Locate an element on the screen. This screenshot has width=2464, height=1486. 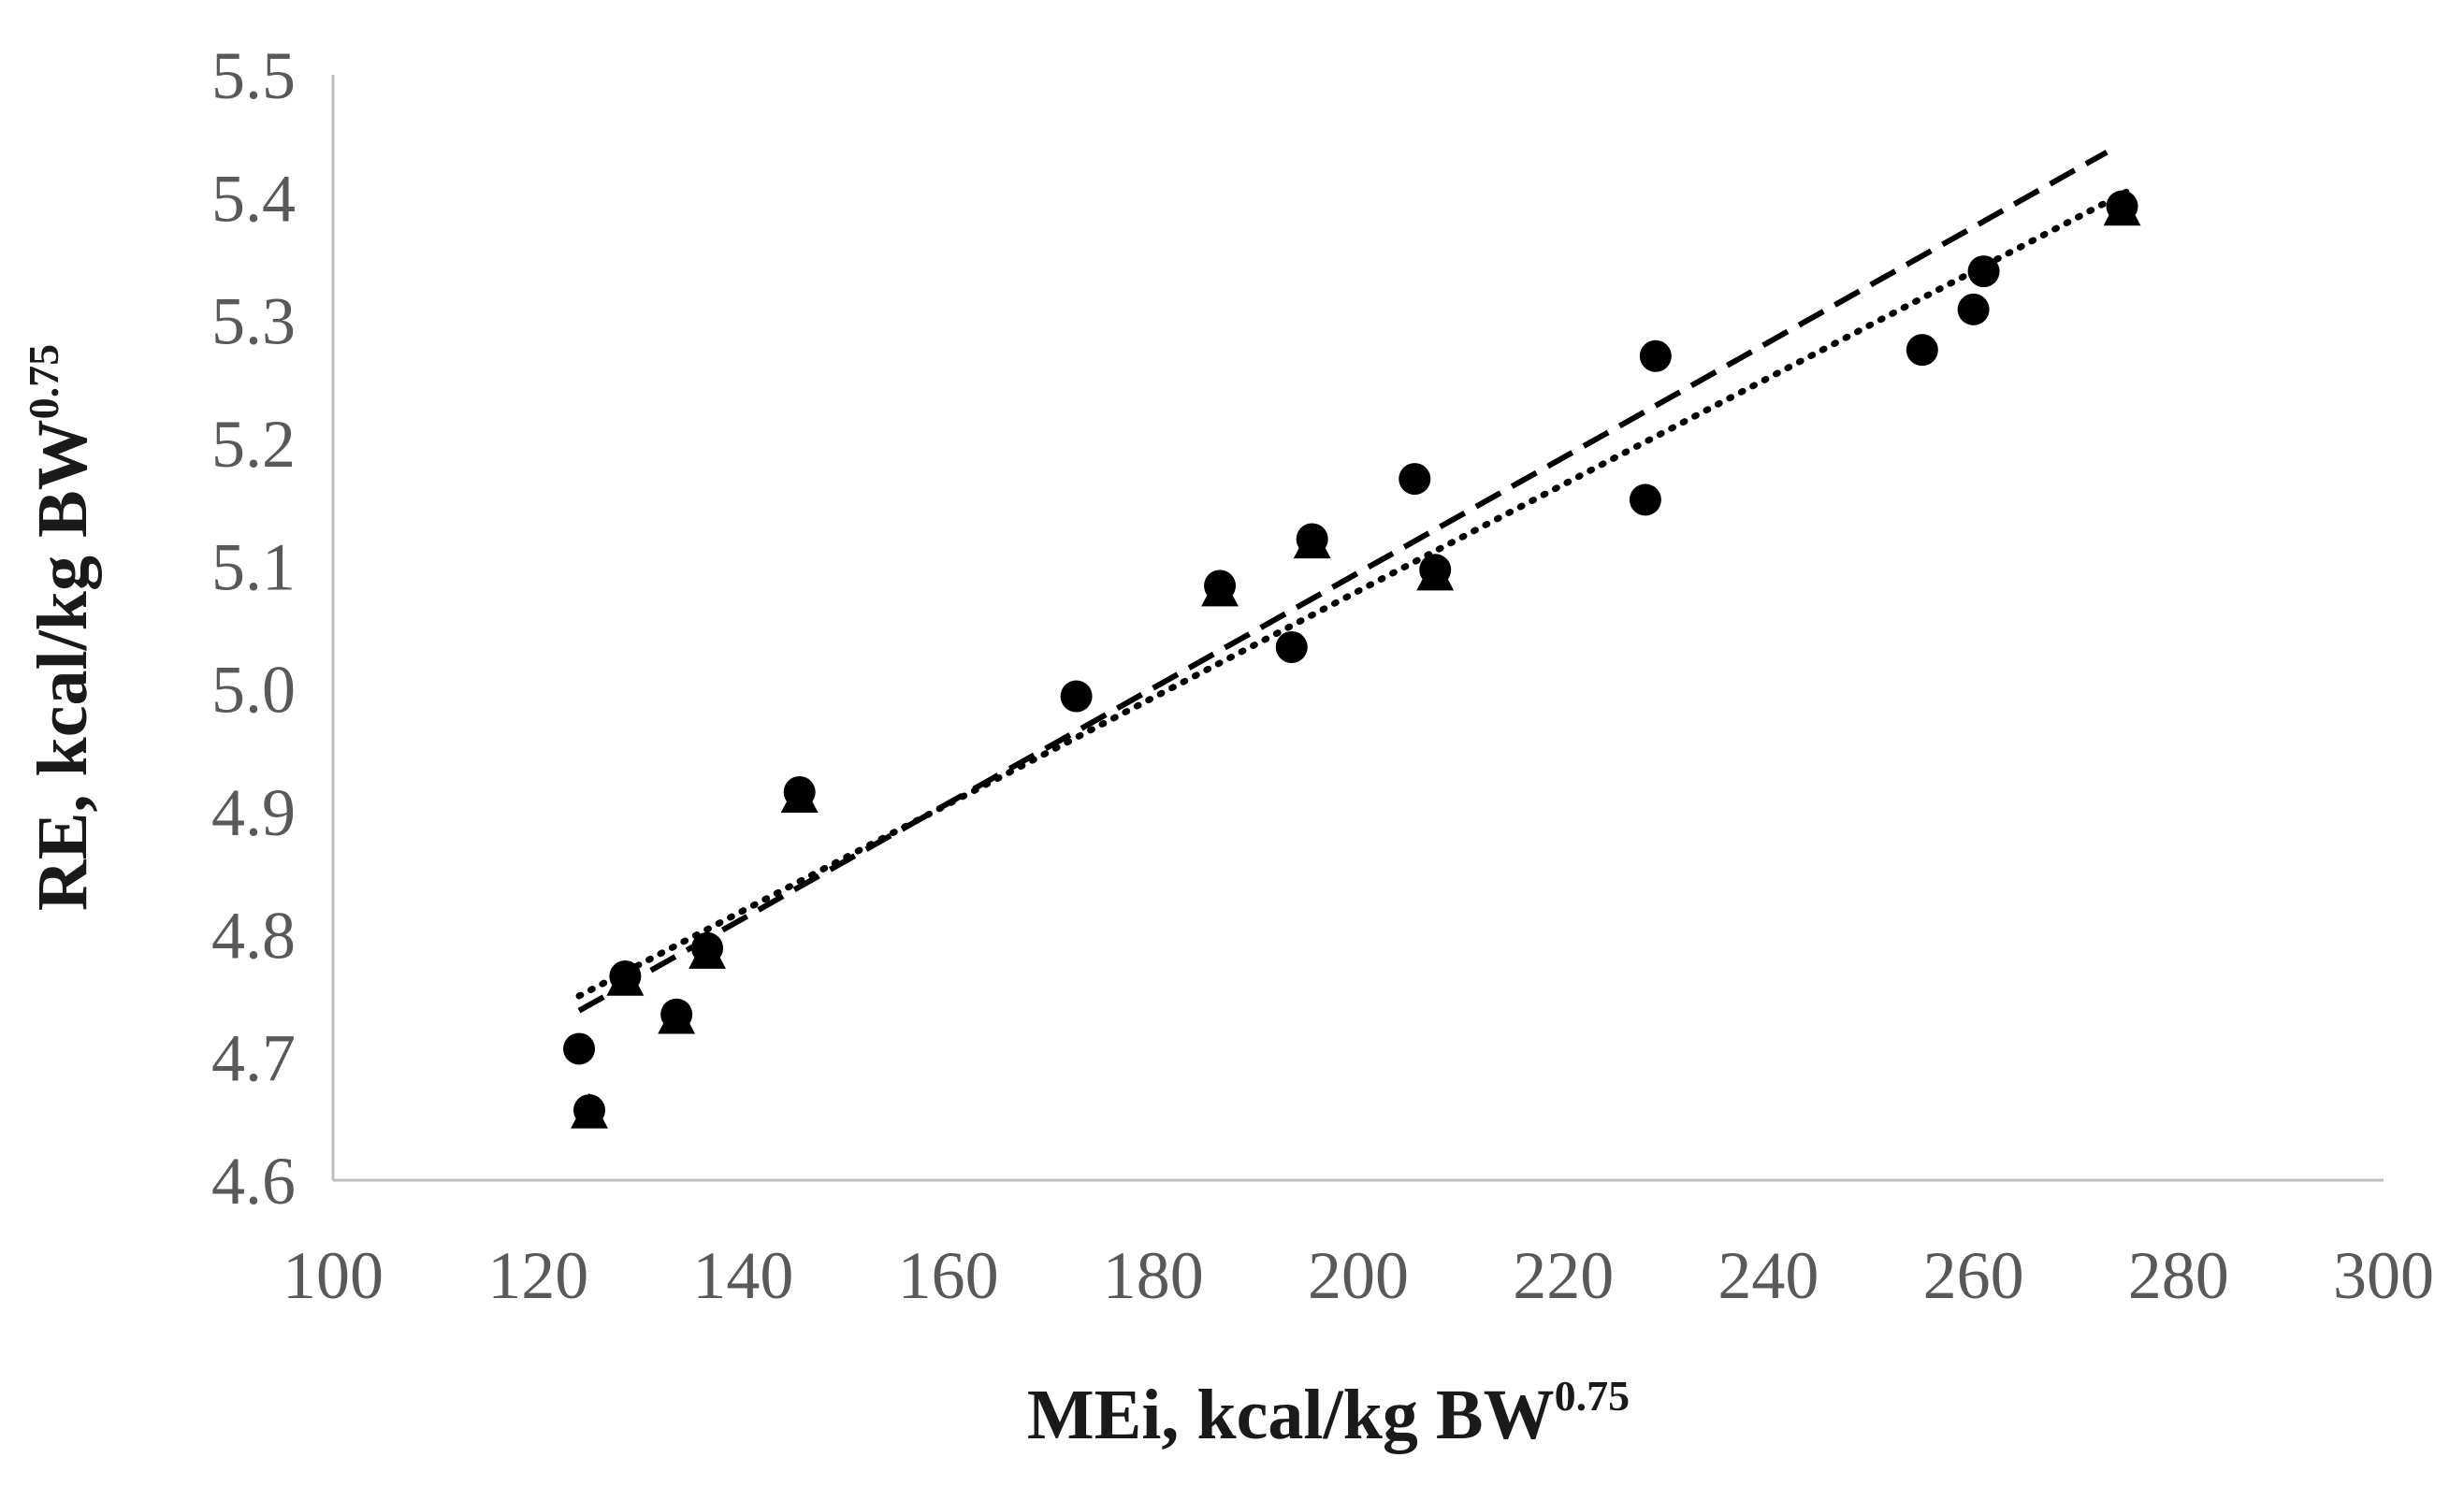
y-tick-label: 5.0 is located at coordinates (254, 690).